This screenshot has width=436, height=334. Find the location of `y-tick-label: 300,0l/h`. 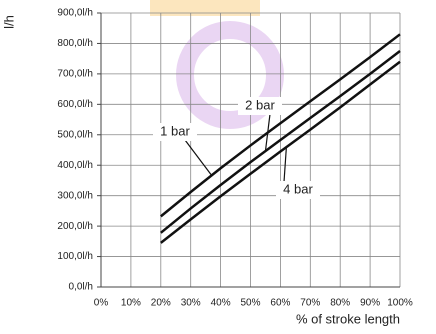

y-tick-label: 300,0l/h is located at coordinates (75, 195).